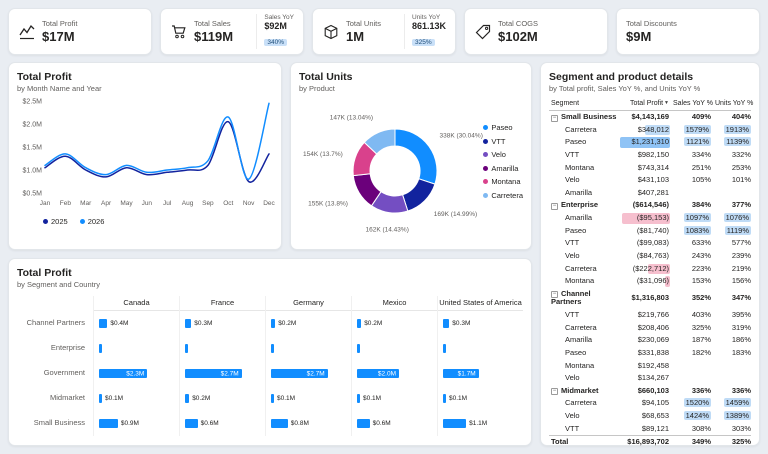 The height and width of the screenshot is (454, 768). What do you see at coordinates (455, 214) in the screenshot?
I see `donut-data-label: 169K (14.99%)` at bounding box center [455, 214].